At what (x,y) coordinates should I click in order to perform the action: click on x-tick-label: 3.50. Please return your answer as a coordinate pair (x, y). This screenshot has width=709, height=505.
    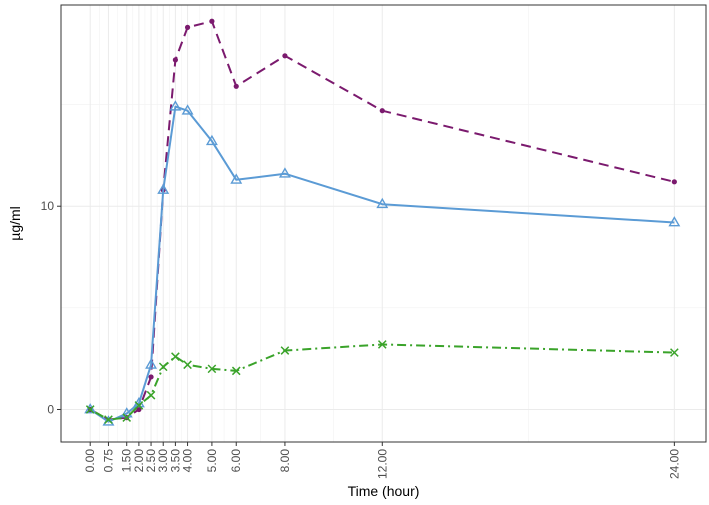
    Looking at the image, I should click on (175, 461).